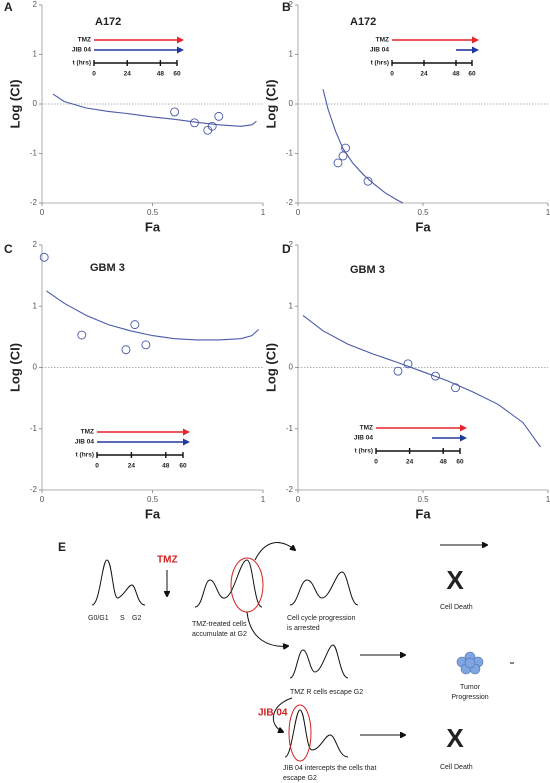 The width and height of the screenshot is (550, 783). What do you see at coordinates (136, 618) in the screenshot?
I see `phase: G2` at bounding box center [136, 618].